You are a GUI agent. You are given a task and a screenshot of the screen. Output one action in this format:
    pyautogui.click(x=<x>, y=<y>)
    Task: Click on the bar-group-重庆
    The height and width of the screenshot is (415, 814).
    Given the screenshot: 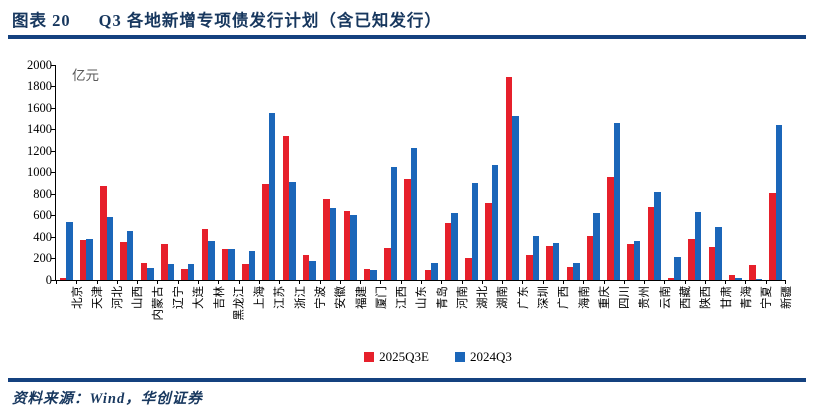 What is the action you would take?
    pyautogui.click(x=593, y=172)
    